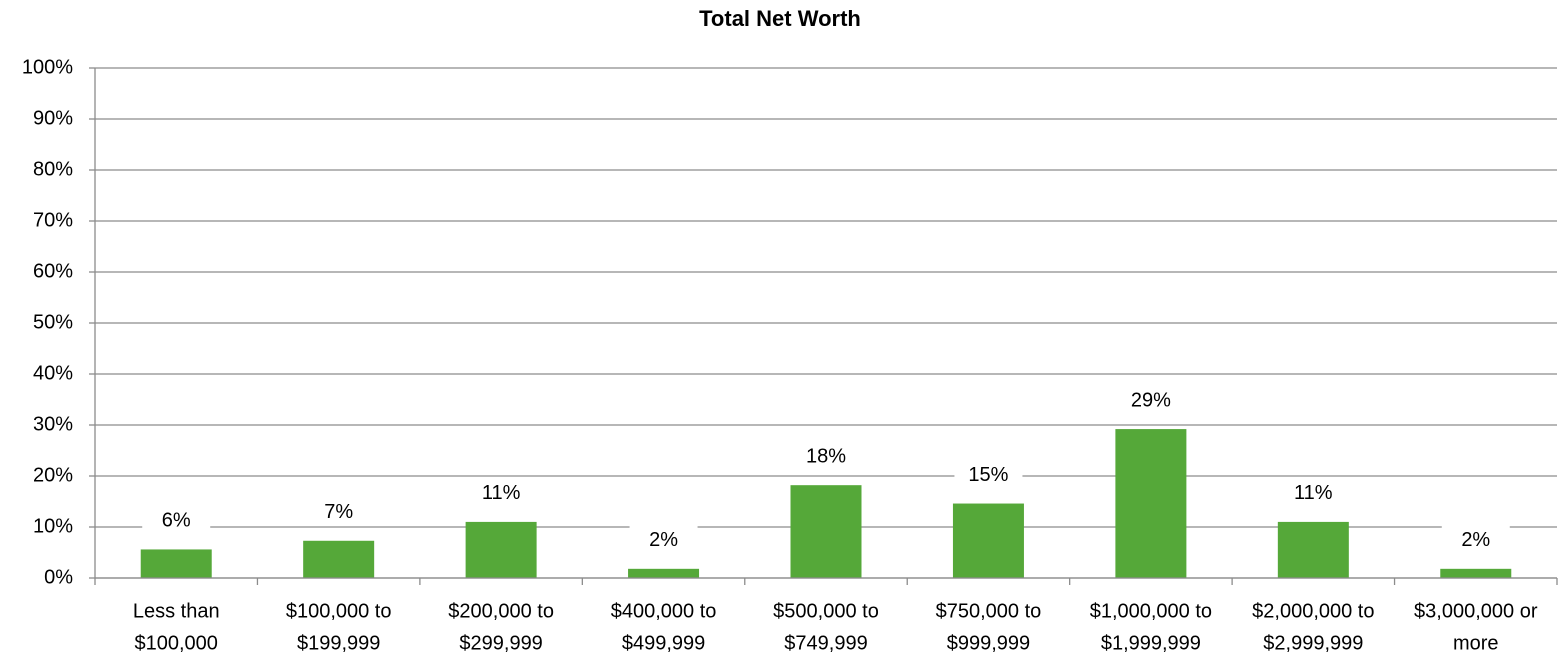  What do you see at coordinates (47, 67) in the screenshot?
I see `y-tick-label: 100%` at bounding box center [47, 67].